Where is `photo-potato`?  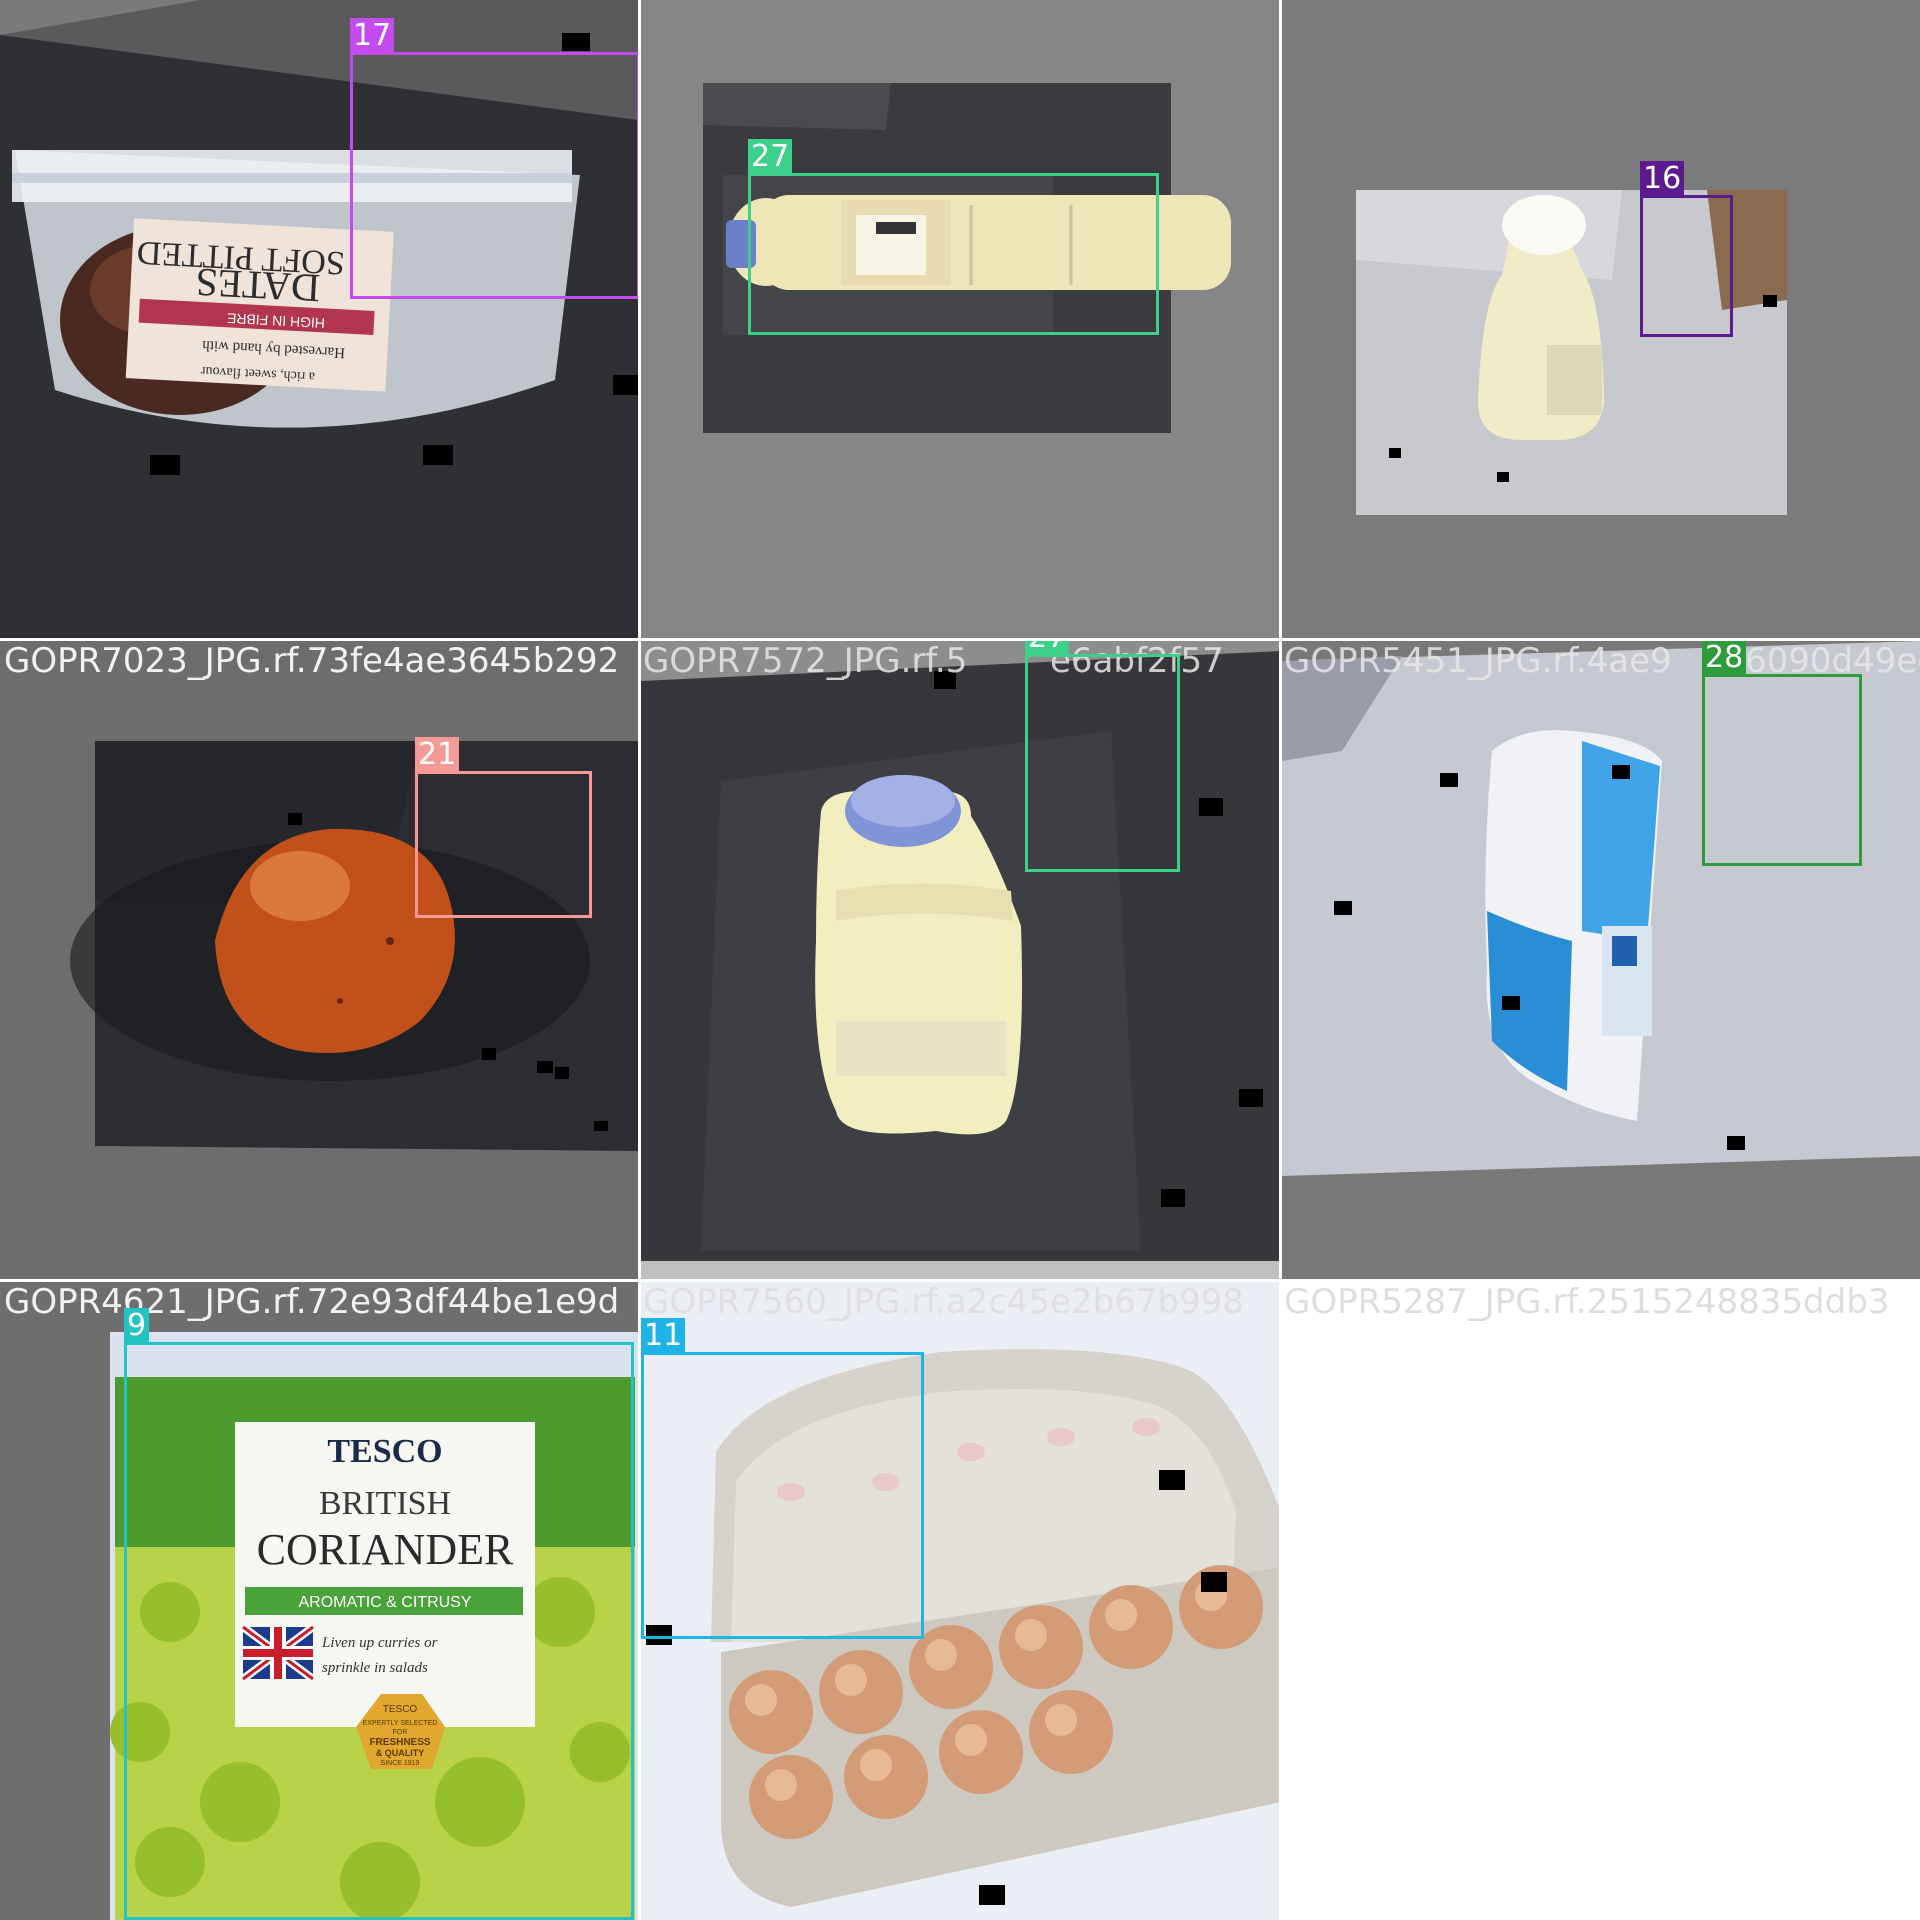
photo-potato is located at coordinates (319, 960).